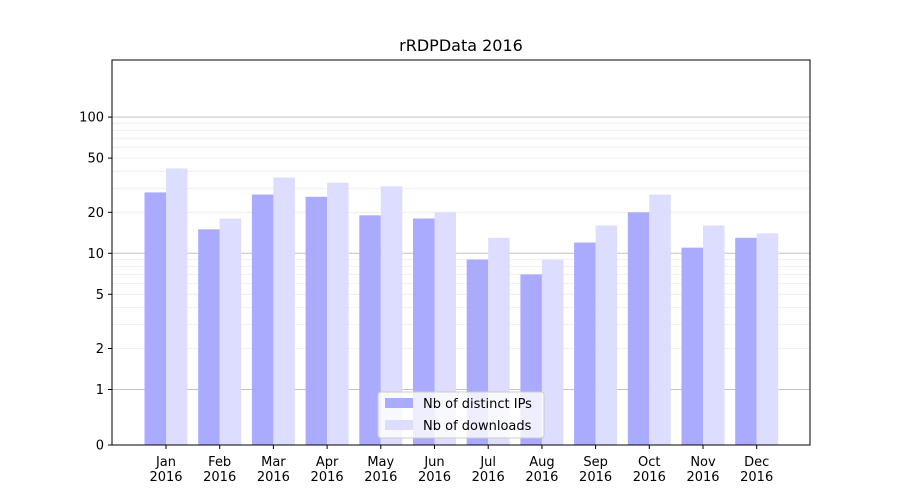  I want to click on x-tick-label: Aug 2016, so click(541, 470).